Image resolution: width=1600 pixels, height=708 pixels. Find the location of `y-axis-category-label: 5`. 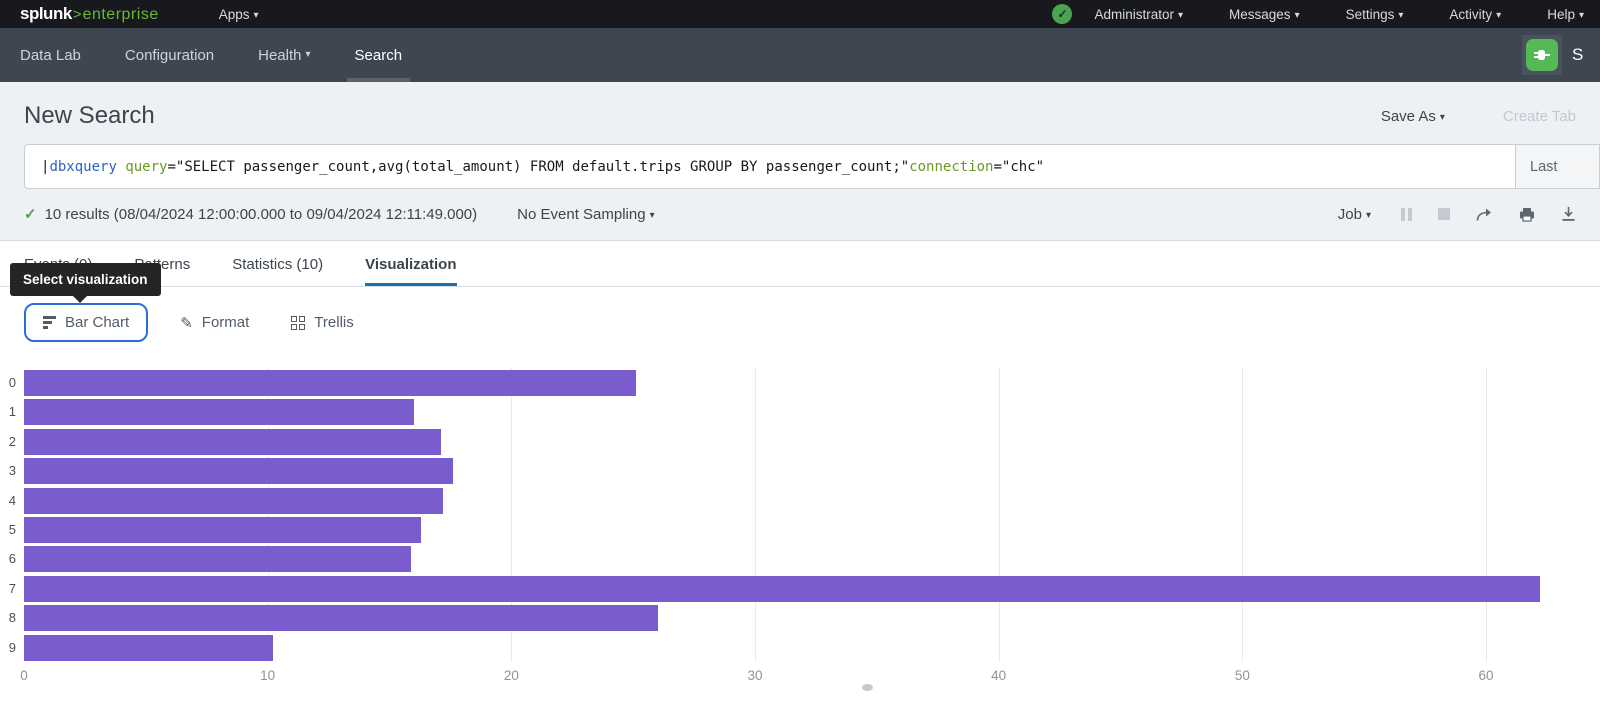

y-axis-category-label: 5 is located at coordinates (12, 529).